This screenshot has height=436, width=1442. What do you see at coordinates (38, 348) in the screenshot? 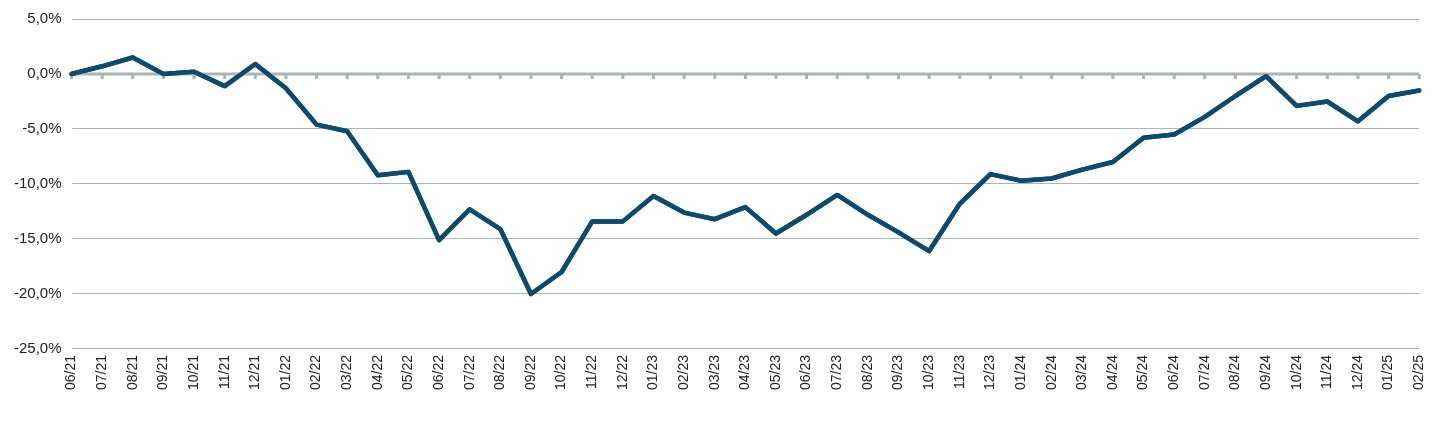
I see `y-tick-label: -25,0%` at bounding box center [38, 348].